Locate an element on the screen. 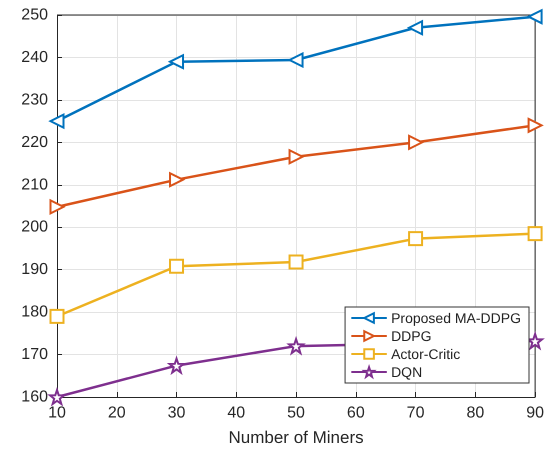  x-tick-label: 70 is located at coordinates (415, 413).